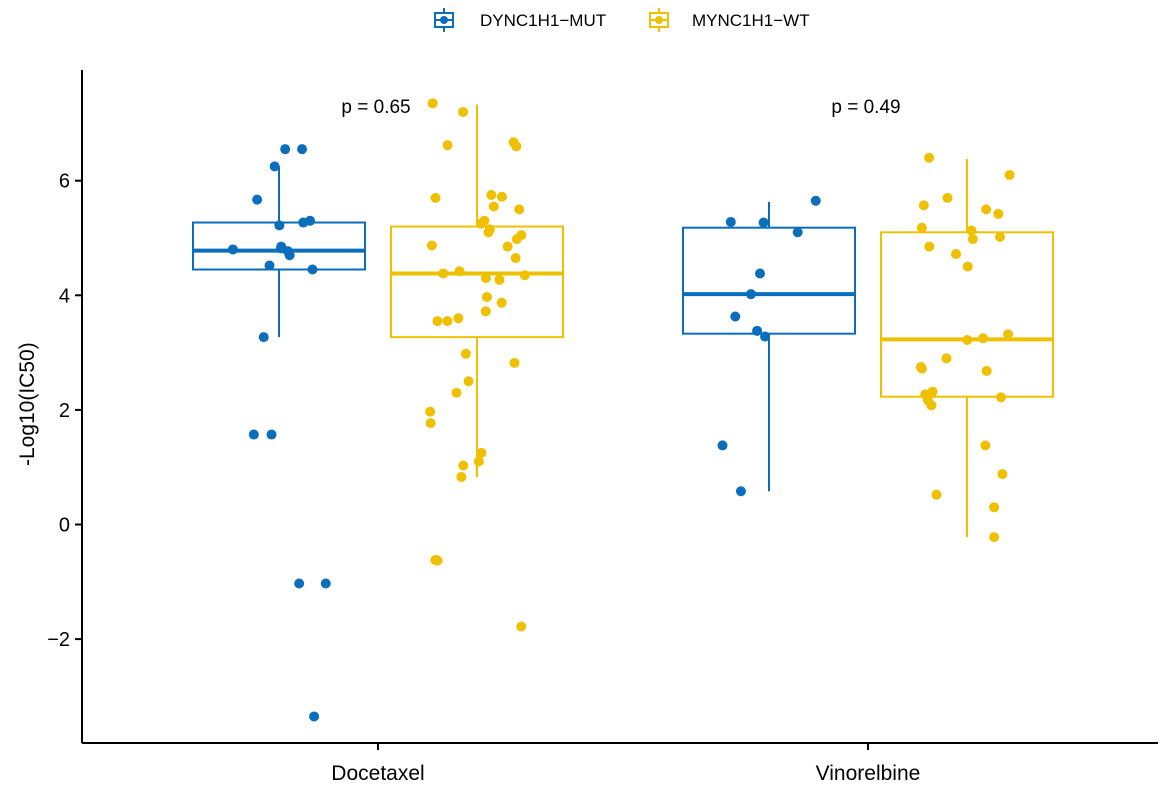 This screenshot has height=789, width=1161. I want to click on legend-item-mut: DYNC1H1−MUT, so click(520, 20).